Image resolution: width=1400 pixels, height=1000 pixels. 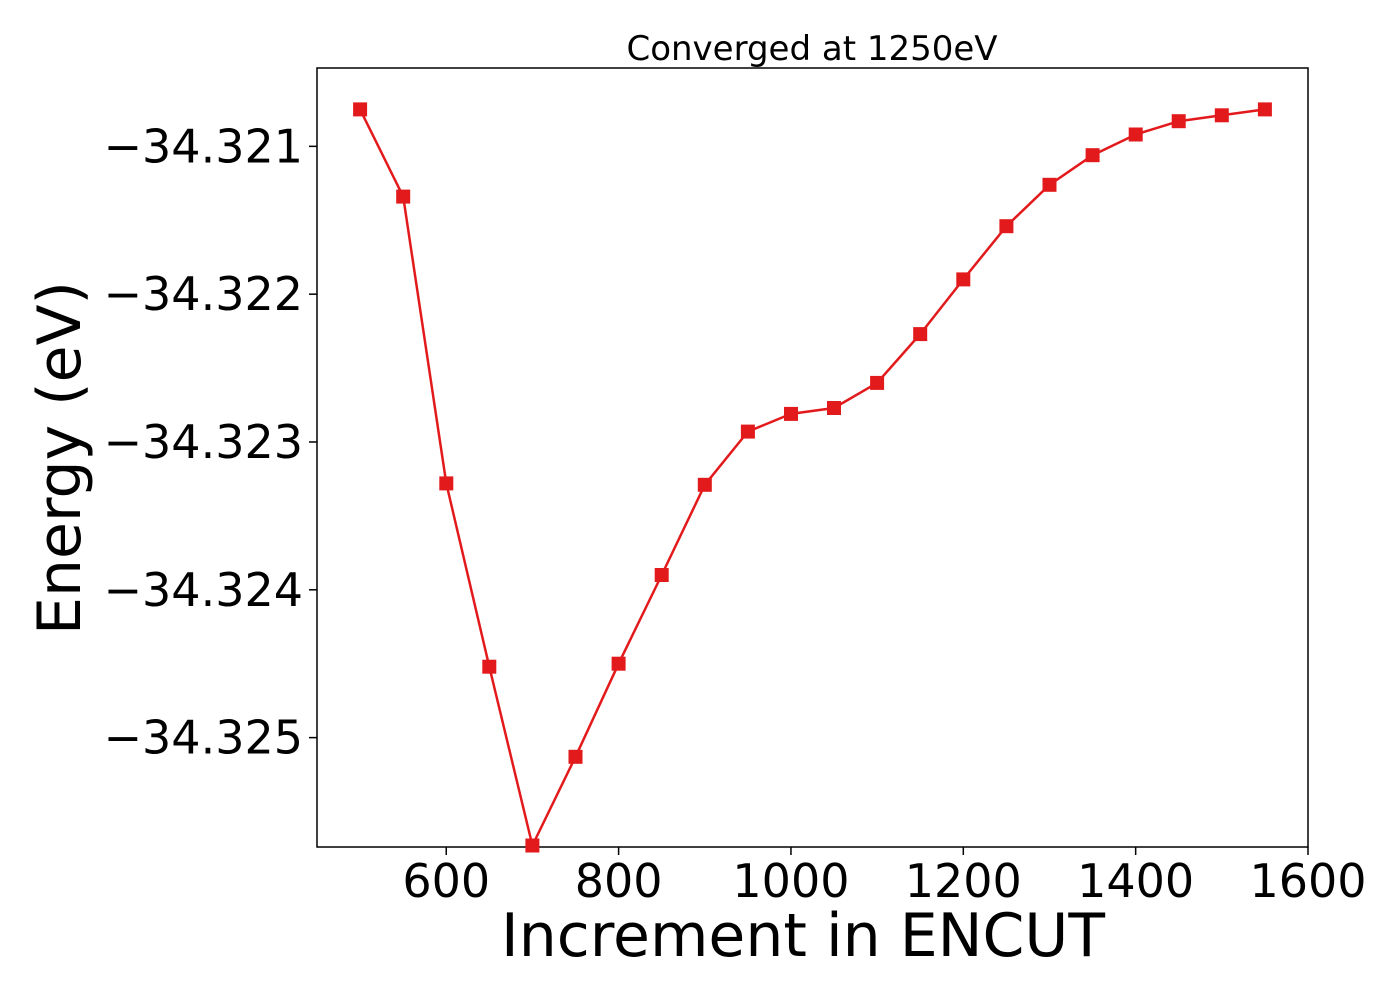 I want to click on x-tick-label: 1600, so click(x=1307, y=881).